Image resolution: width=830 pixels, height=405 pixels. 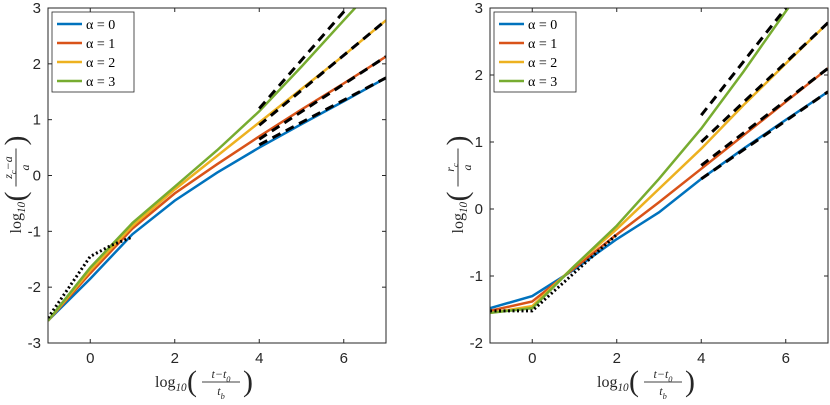 I want to click on label-part: z, so click(x=8, y=177).